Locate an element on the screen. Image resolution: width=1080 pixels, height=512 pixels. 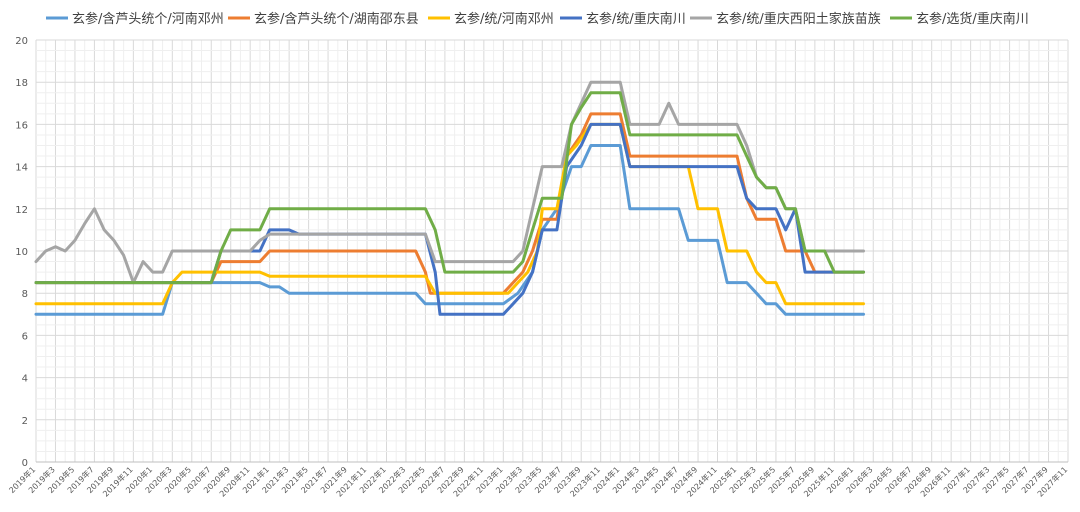
y-axis-tick-labels: 0 2 4 6 8 10 12 14 16 18 20 is located at coordinates (21, 252).